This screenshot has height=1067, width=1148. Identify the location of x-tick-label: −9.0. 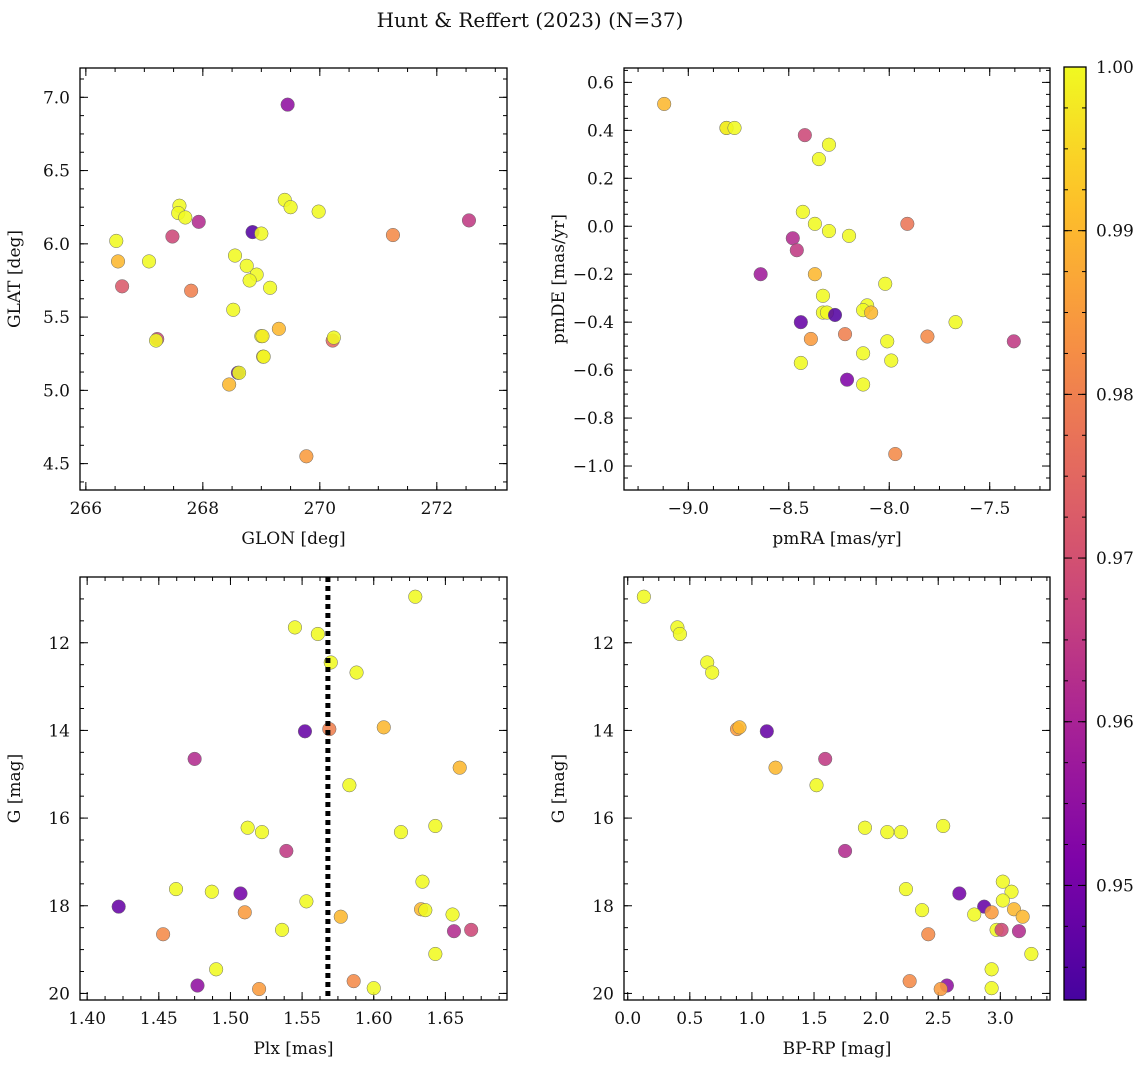
(688, 509).